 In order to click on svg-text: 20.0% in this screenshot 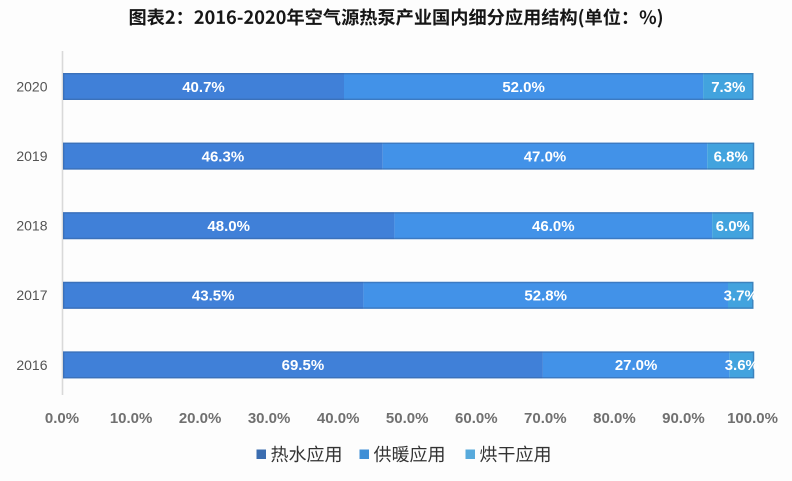, I will do `click(200, 418)`.